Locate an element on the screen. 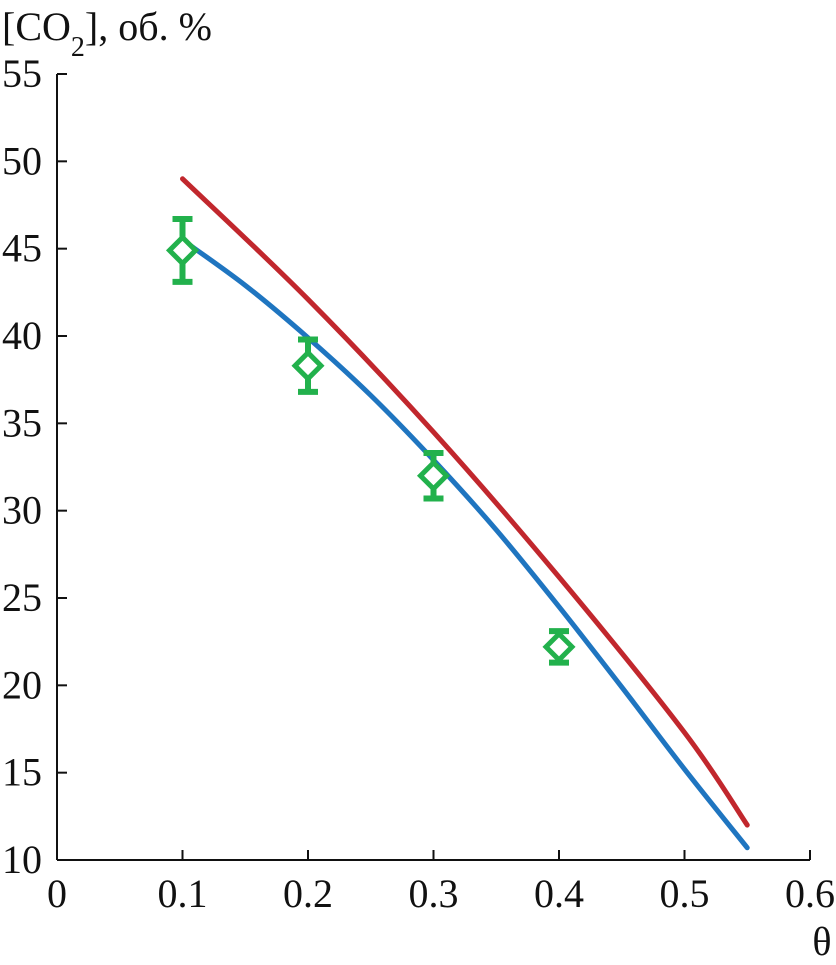 This screenshot has height=965, width=836. y-tick-label: 45 is located at coordinates (22, 248).